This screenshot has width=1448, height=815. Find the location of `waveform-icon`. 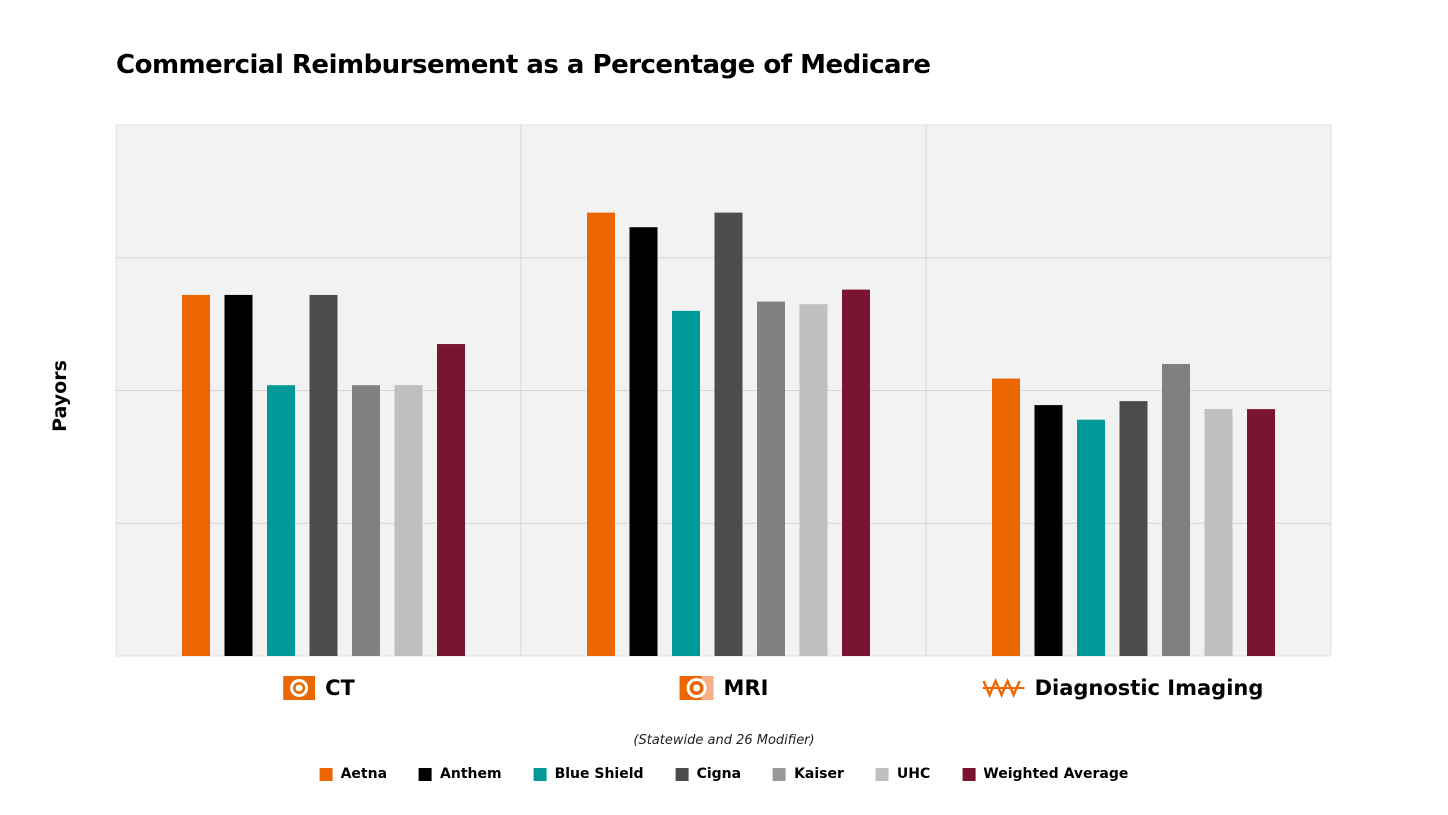

waveform-icon is located at coordinates (1003, 688).